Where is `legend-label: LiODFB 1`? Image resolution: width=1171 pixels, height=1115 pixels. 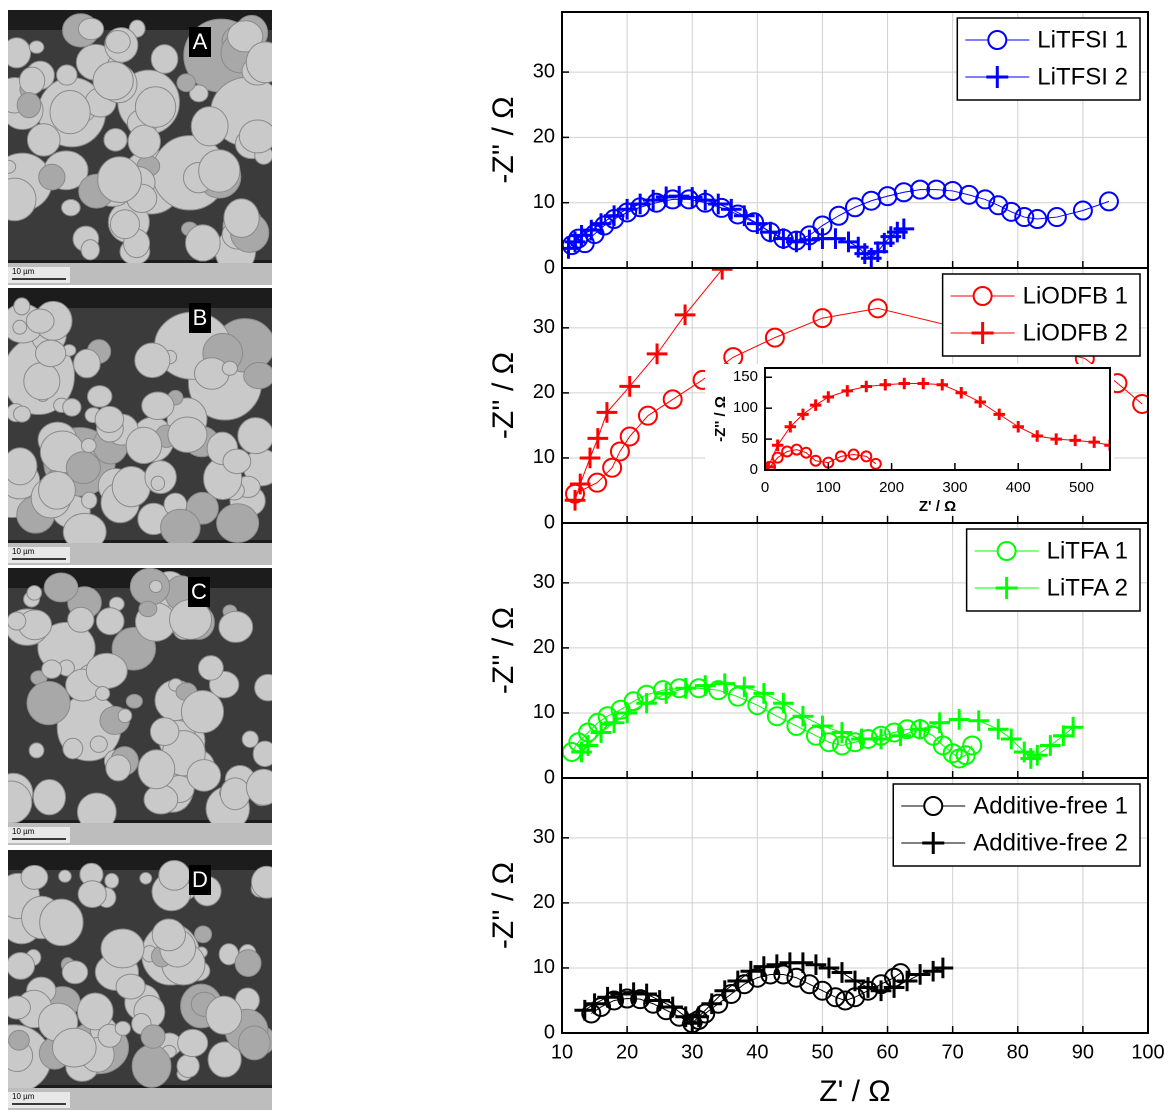
legend-label: LiODFB 1 is located at coordinates (1075, 295).